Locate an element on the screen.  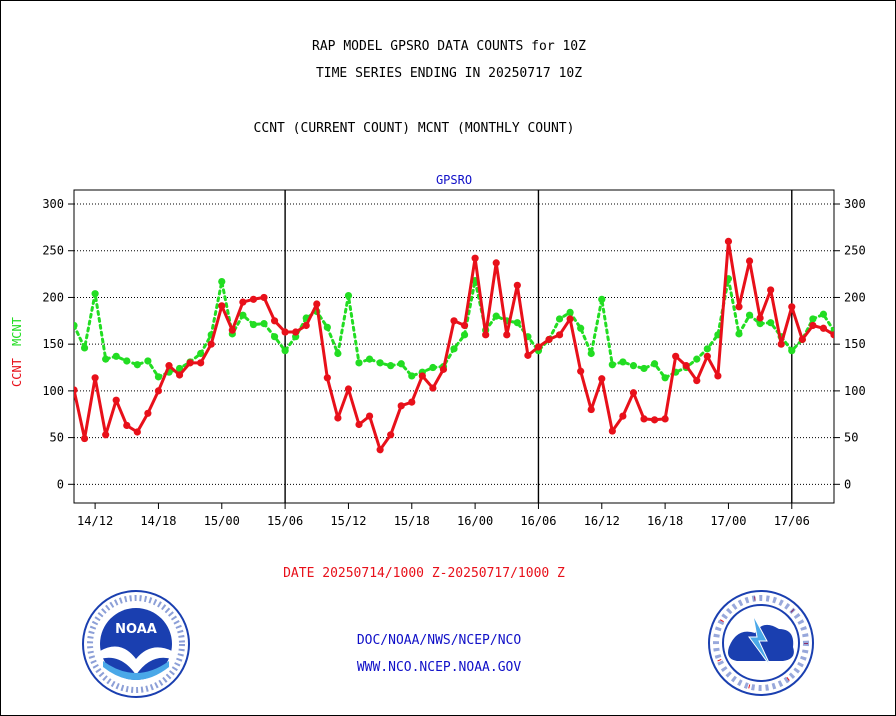
y-tick-label-right: 200 is located at coordinates (855, 297).